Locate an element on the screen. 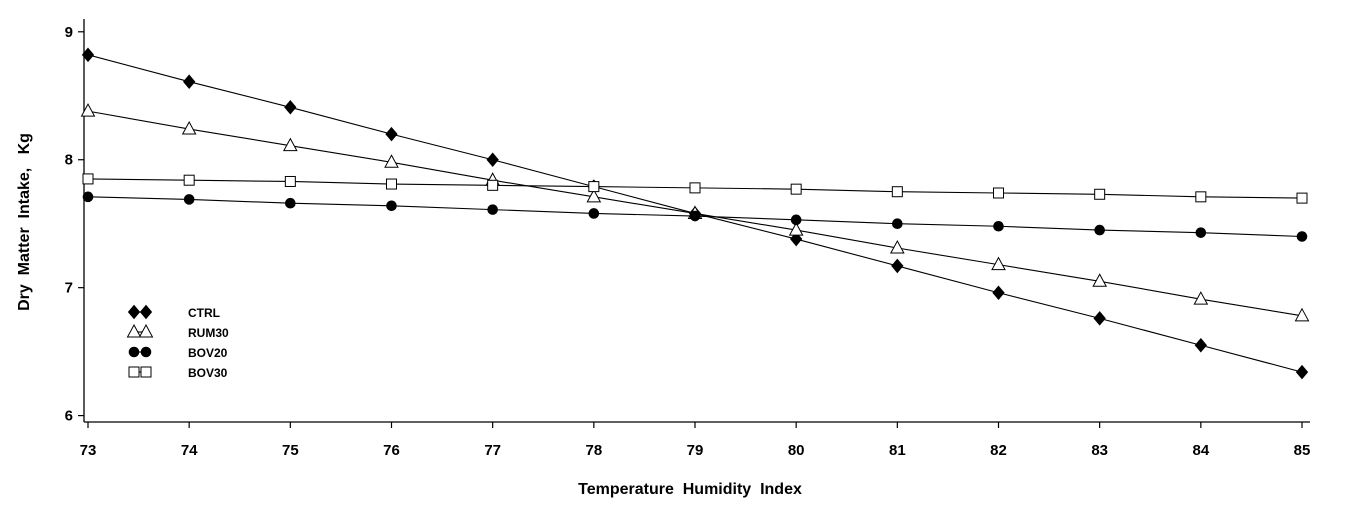 This screenshot has width=1345, height=508. x-tick-label-76: 76 is located at coordinates (391, 450).